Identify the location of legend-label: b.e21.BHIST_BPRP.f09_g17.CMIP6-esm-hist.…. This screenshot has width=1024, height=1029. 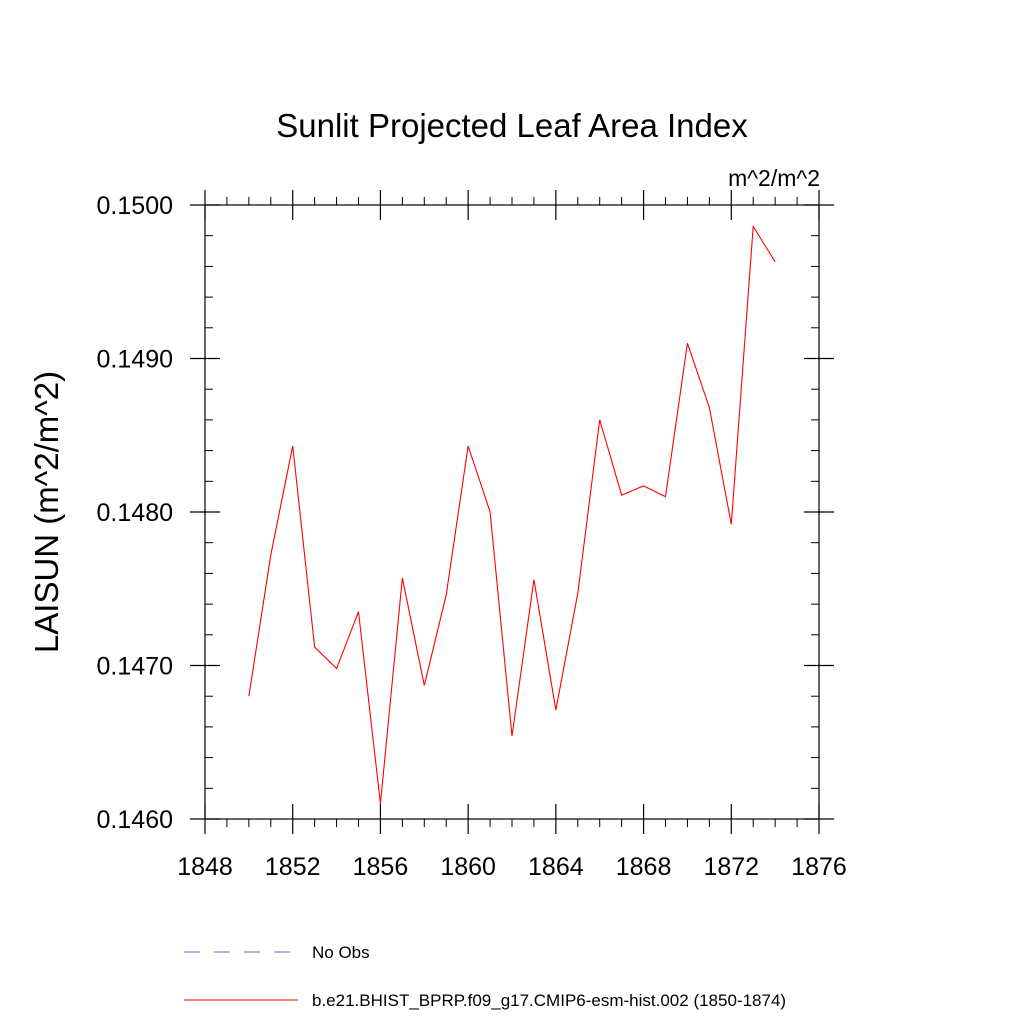
(549, 1000).